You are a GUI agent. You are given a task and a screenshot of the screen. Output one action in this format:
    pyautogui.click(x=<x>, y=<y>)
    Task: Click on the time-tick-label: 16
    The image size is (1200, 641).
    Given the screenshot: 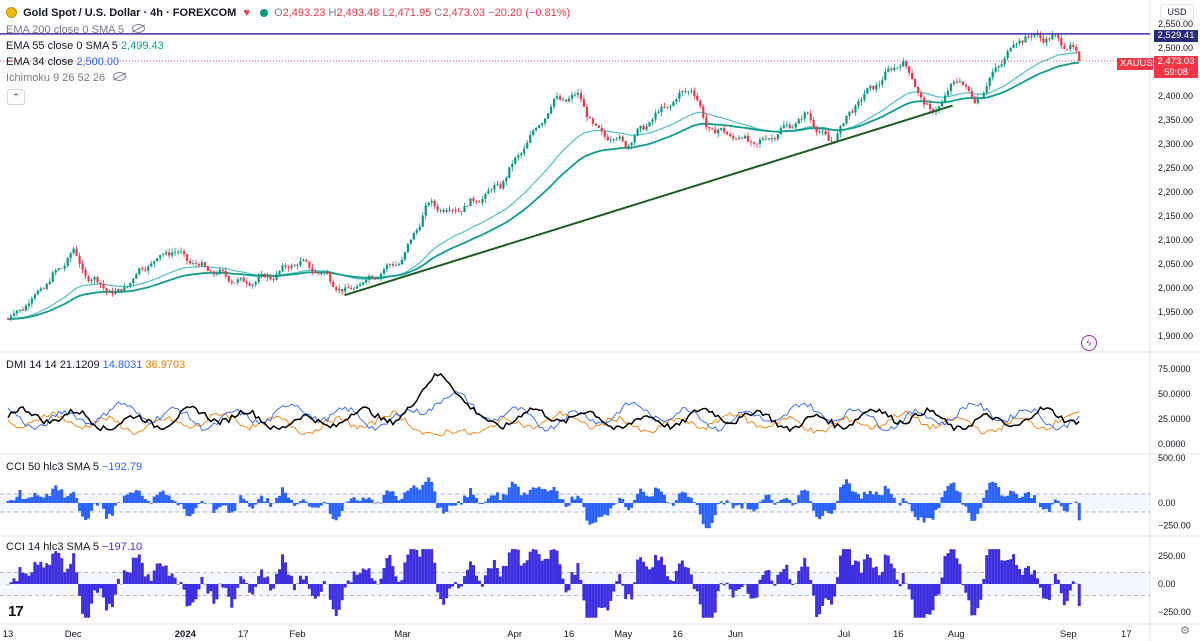 What is the action you would take?
    pyautogui.click(x=898, y=634)
    